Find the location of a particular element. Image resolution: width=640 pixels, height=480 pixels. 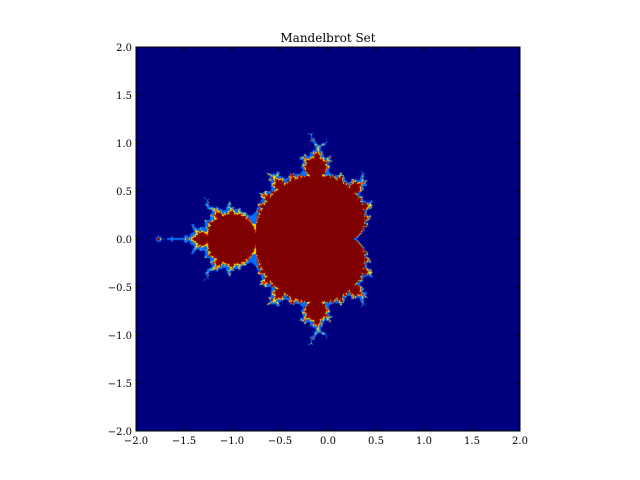

x-tick-label: −1.0 is located at coordinates (232, 441).